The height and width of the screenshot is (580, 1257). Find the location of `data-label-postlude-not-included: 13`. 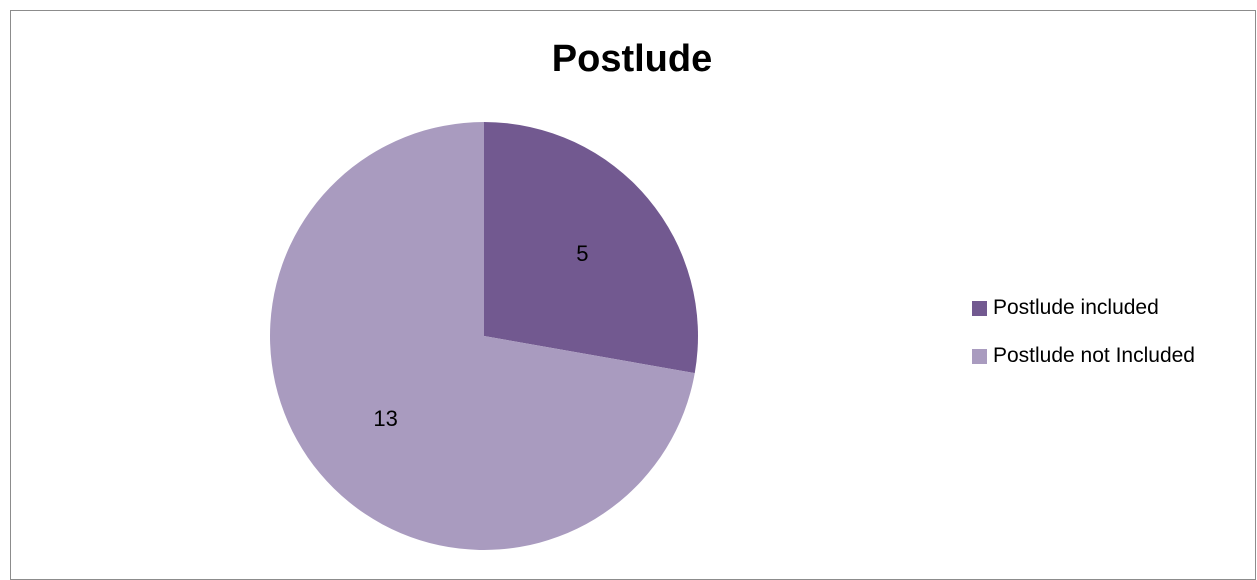

data-label-postlude-not-included: 13 is located at coordinates (385, 418).